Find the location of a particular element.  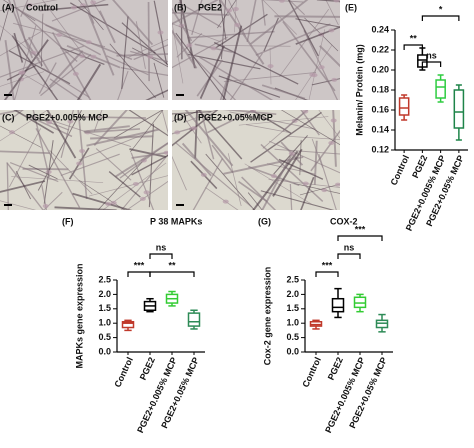

chart-title: P 38 MAPKs is located at coordinates (176, 221).